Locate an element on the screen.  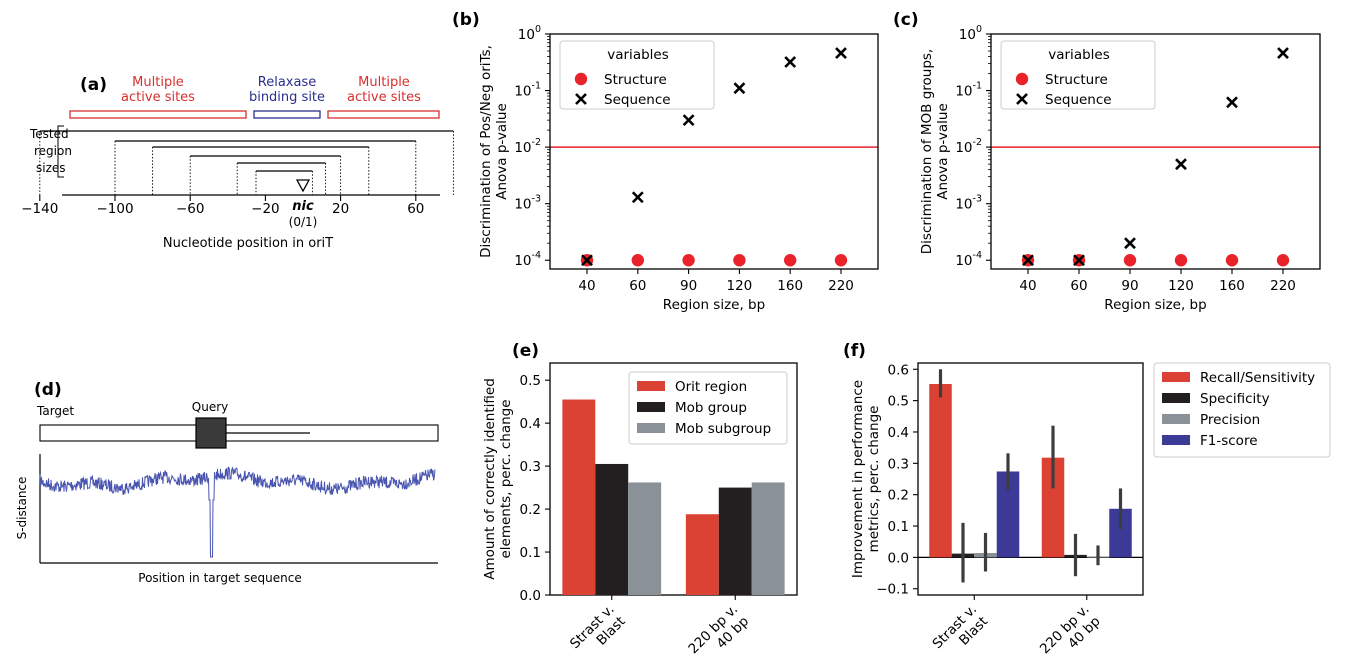
b-legend-box is located at coordinates (637, 75).